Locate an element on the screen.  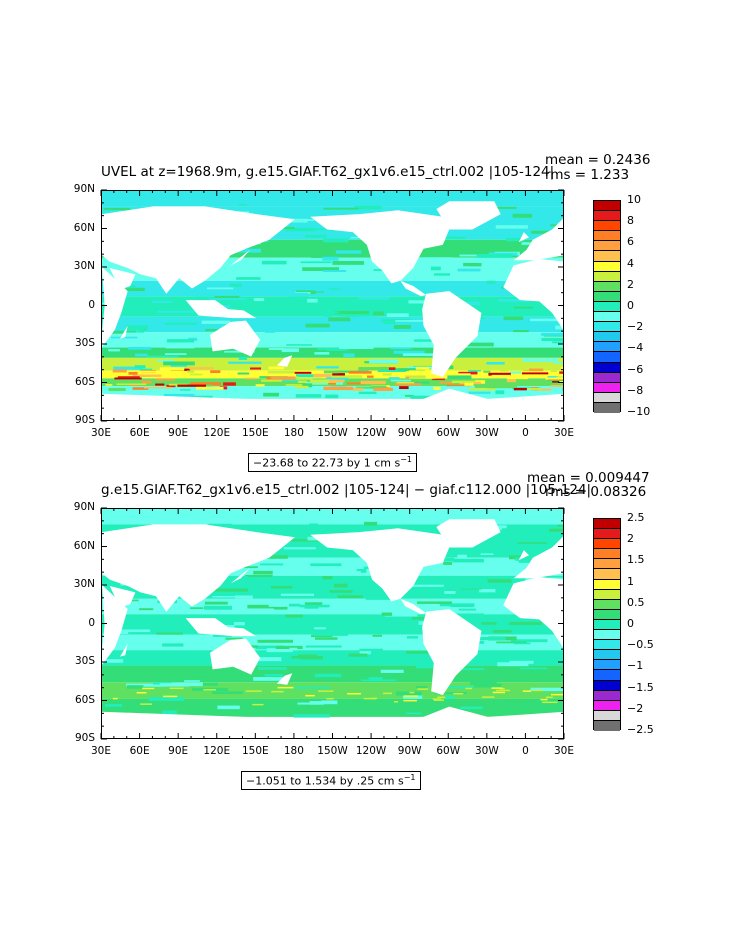
lon-tick-label: 120W is located at coordinates (371, 433).